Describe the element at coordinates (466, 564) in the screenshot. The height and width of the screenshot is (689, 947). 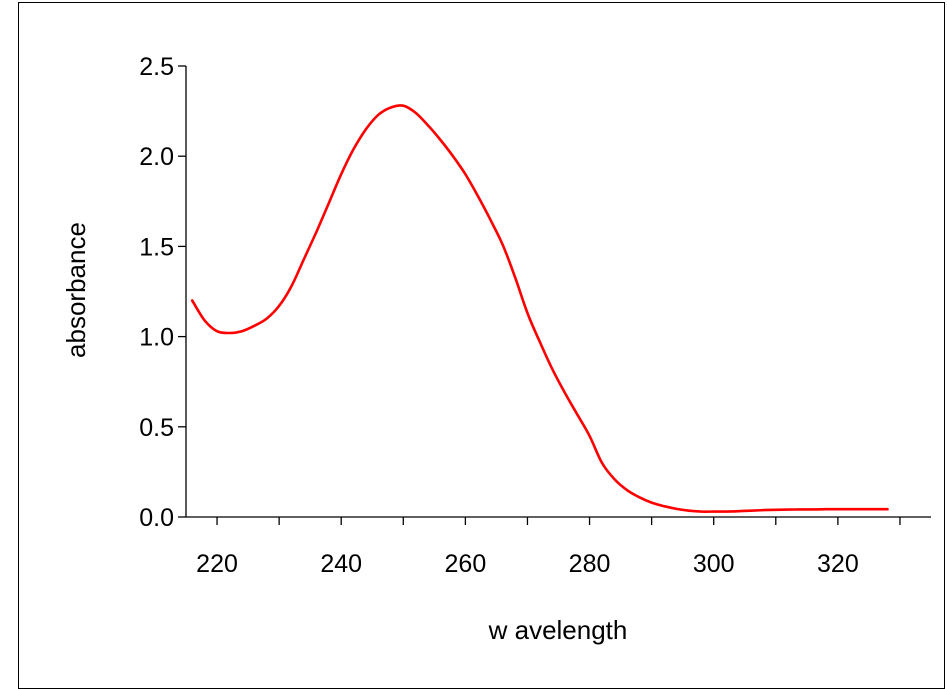
I see `x-tick-label: 260` at that location.